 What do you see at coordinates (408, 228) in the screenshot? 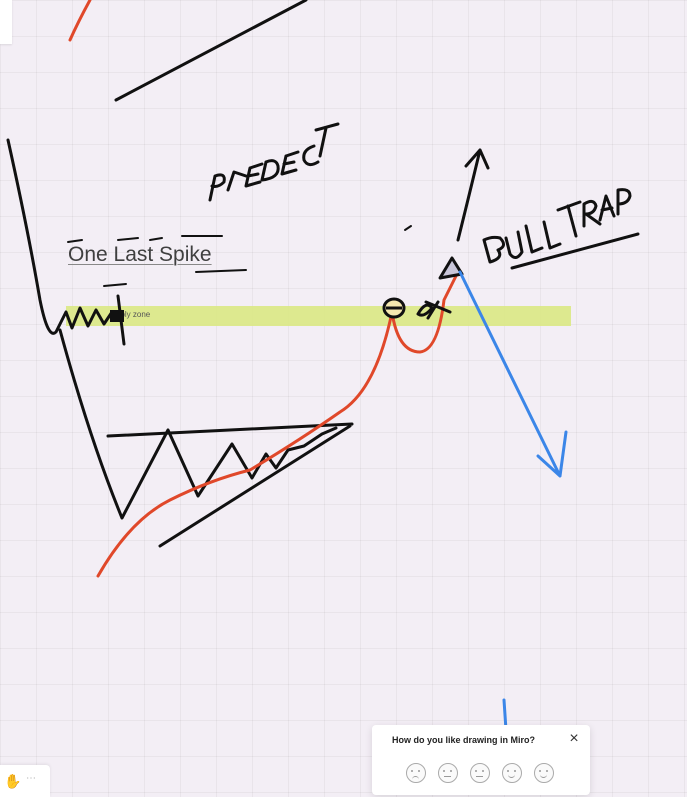
I see `small-tick` at bounding box center [408, 228].